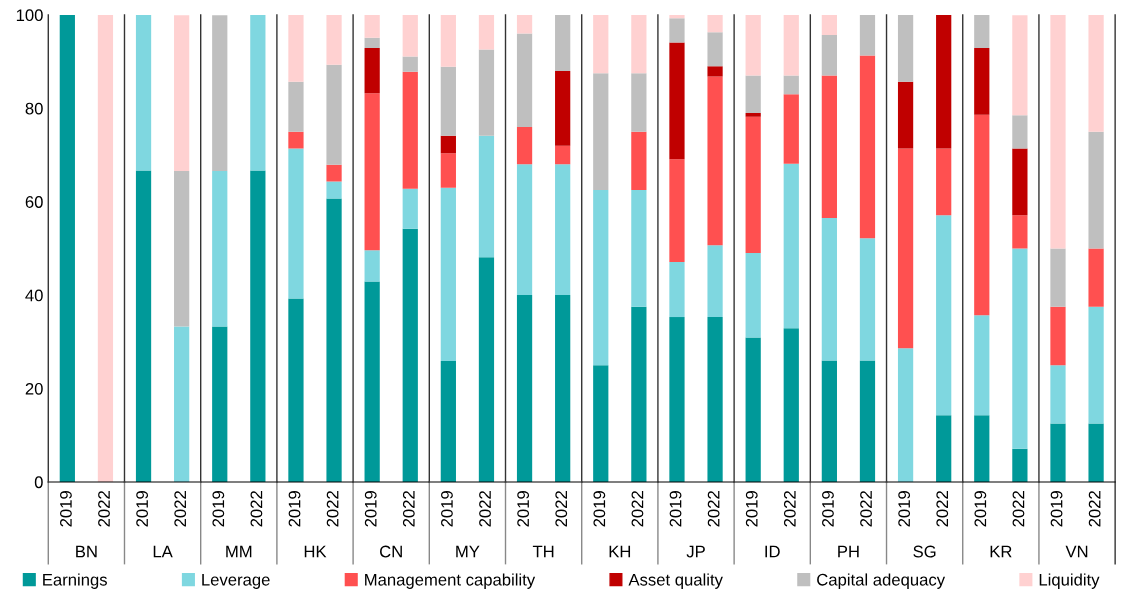 Image resolution: width=1123 pixels, height=595 pixels. I want to click on text: MY, so click(468, 551).